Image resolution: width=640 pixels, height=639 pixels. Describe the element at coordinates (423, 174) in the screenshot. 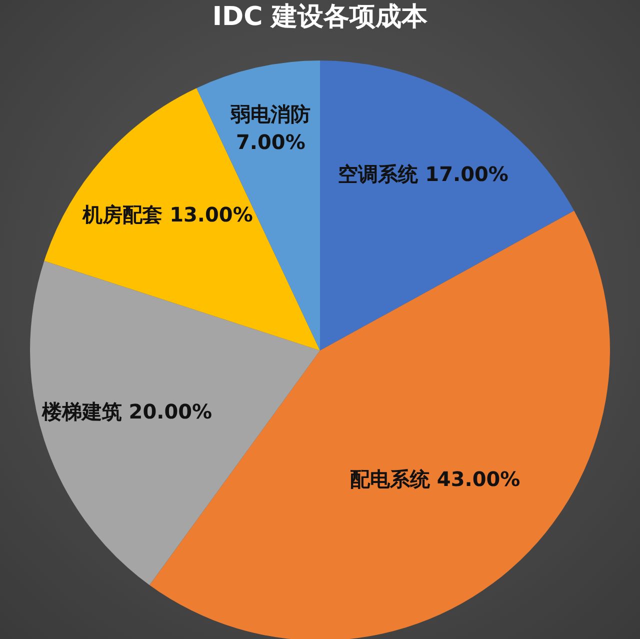

I see `slice-label: 空调系统 17.00%` at that location.